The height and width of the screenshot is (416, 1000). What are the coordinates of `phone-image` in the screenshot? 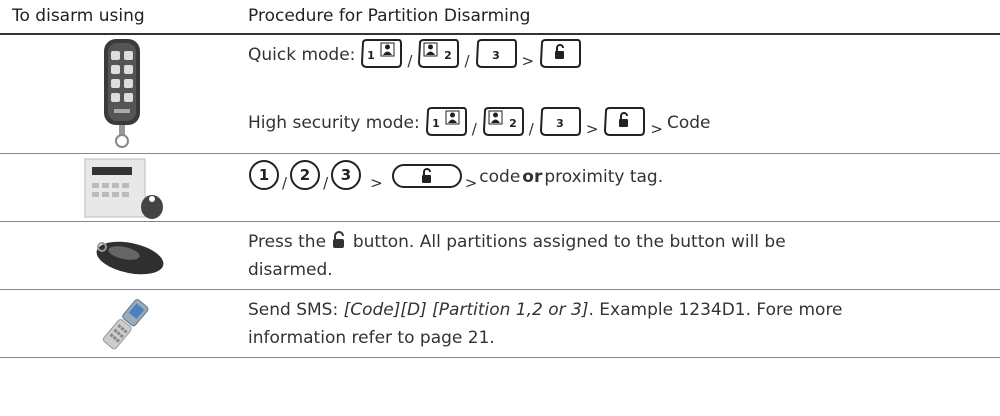 It's located at (125, 324).